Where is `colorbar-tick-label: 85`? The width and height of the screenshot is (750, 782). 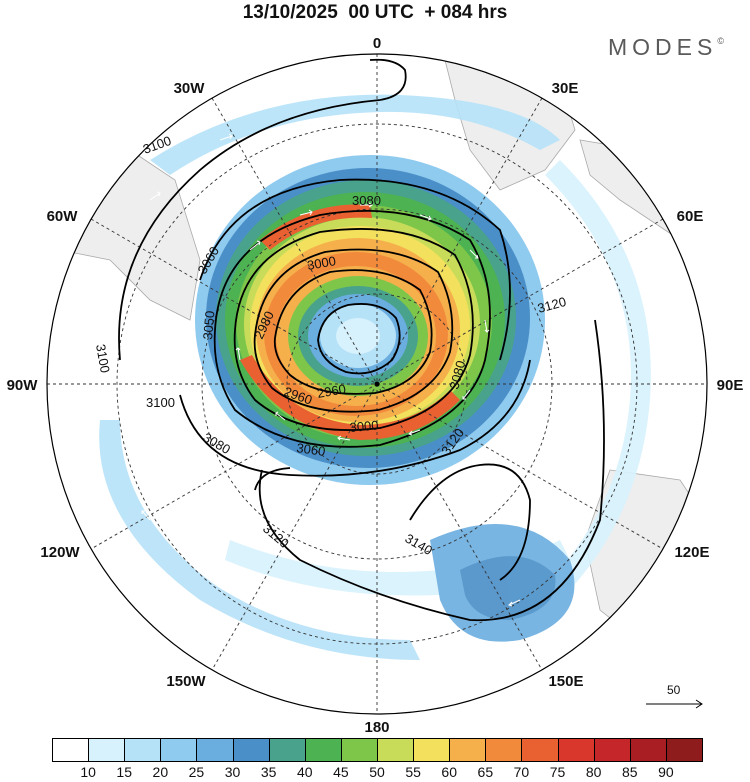
colorbar-tick-label: 85 is located at coordinates (629, 772).